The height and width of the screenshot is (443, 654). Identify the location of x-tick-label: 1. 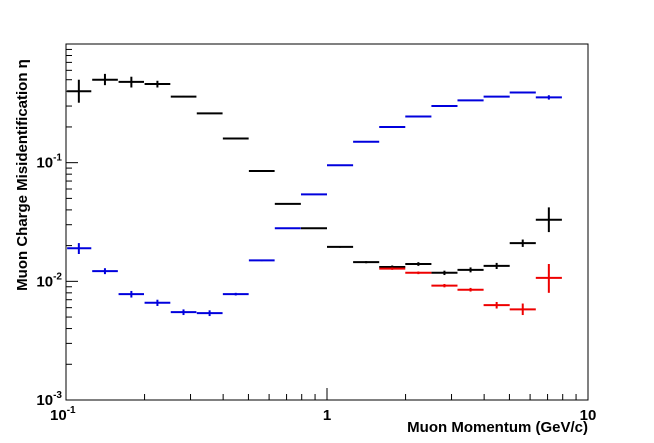
(327, 415).